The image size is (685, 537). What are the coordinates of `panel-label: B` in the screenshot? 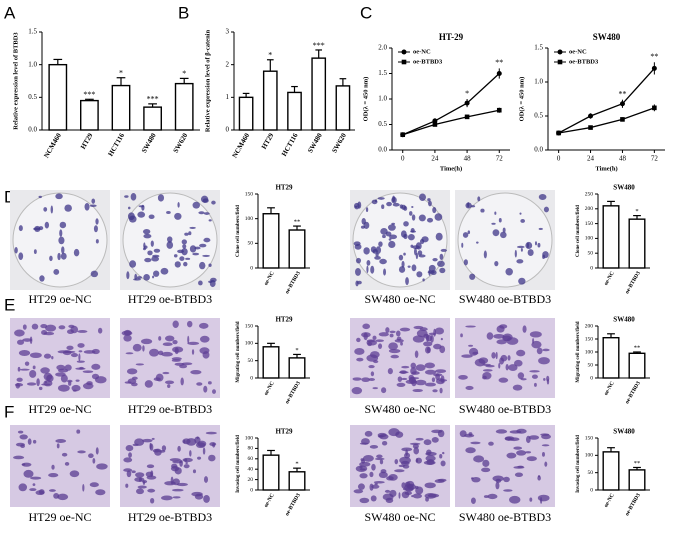 It's located at (183, 12).